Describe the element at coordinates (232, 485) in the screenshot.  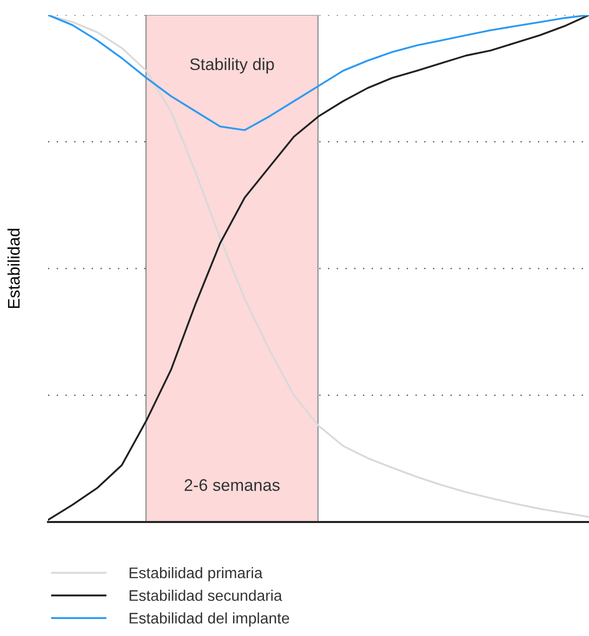
I see `annotation: 2-6 semanas` at that location.